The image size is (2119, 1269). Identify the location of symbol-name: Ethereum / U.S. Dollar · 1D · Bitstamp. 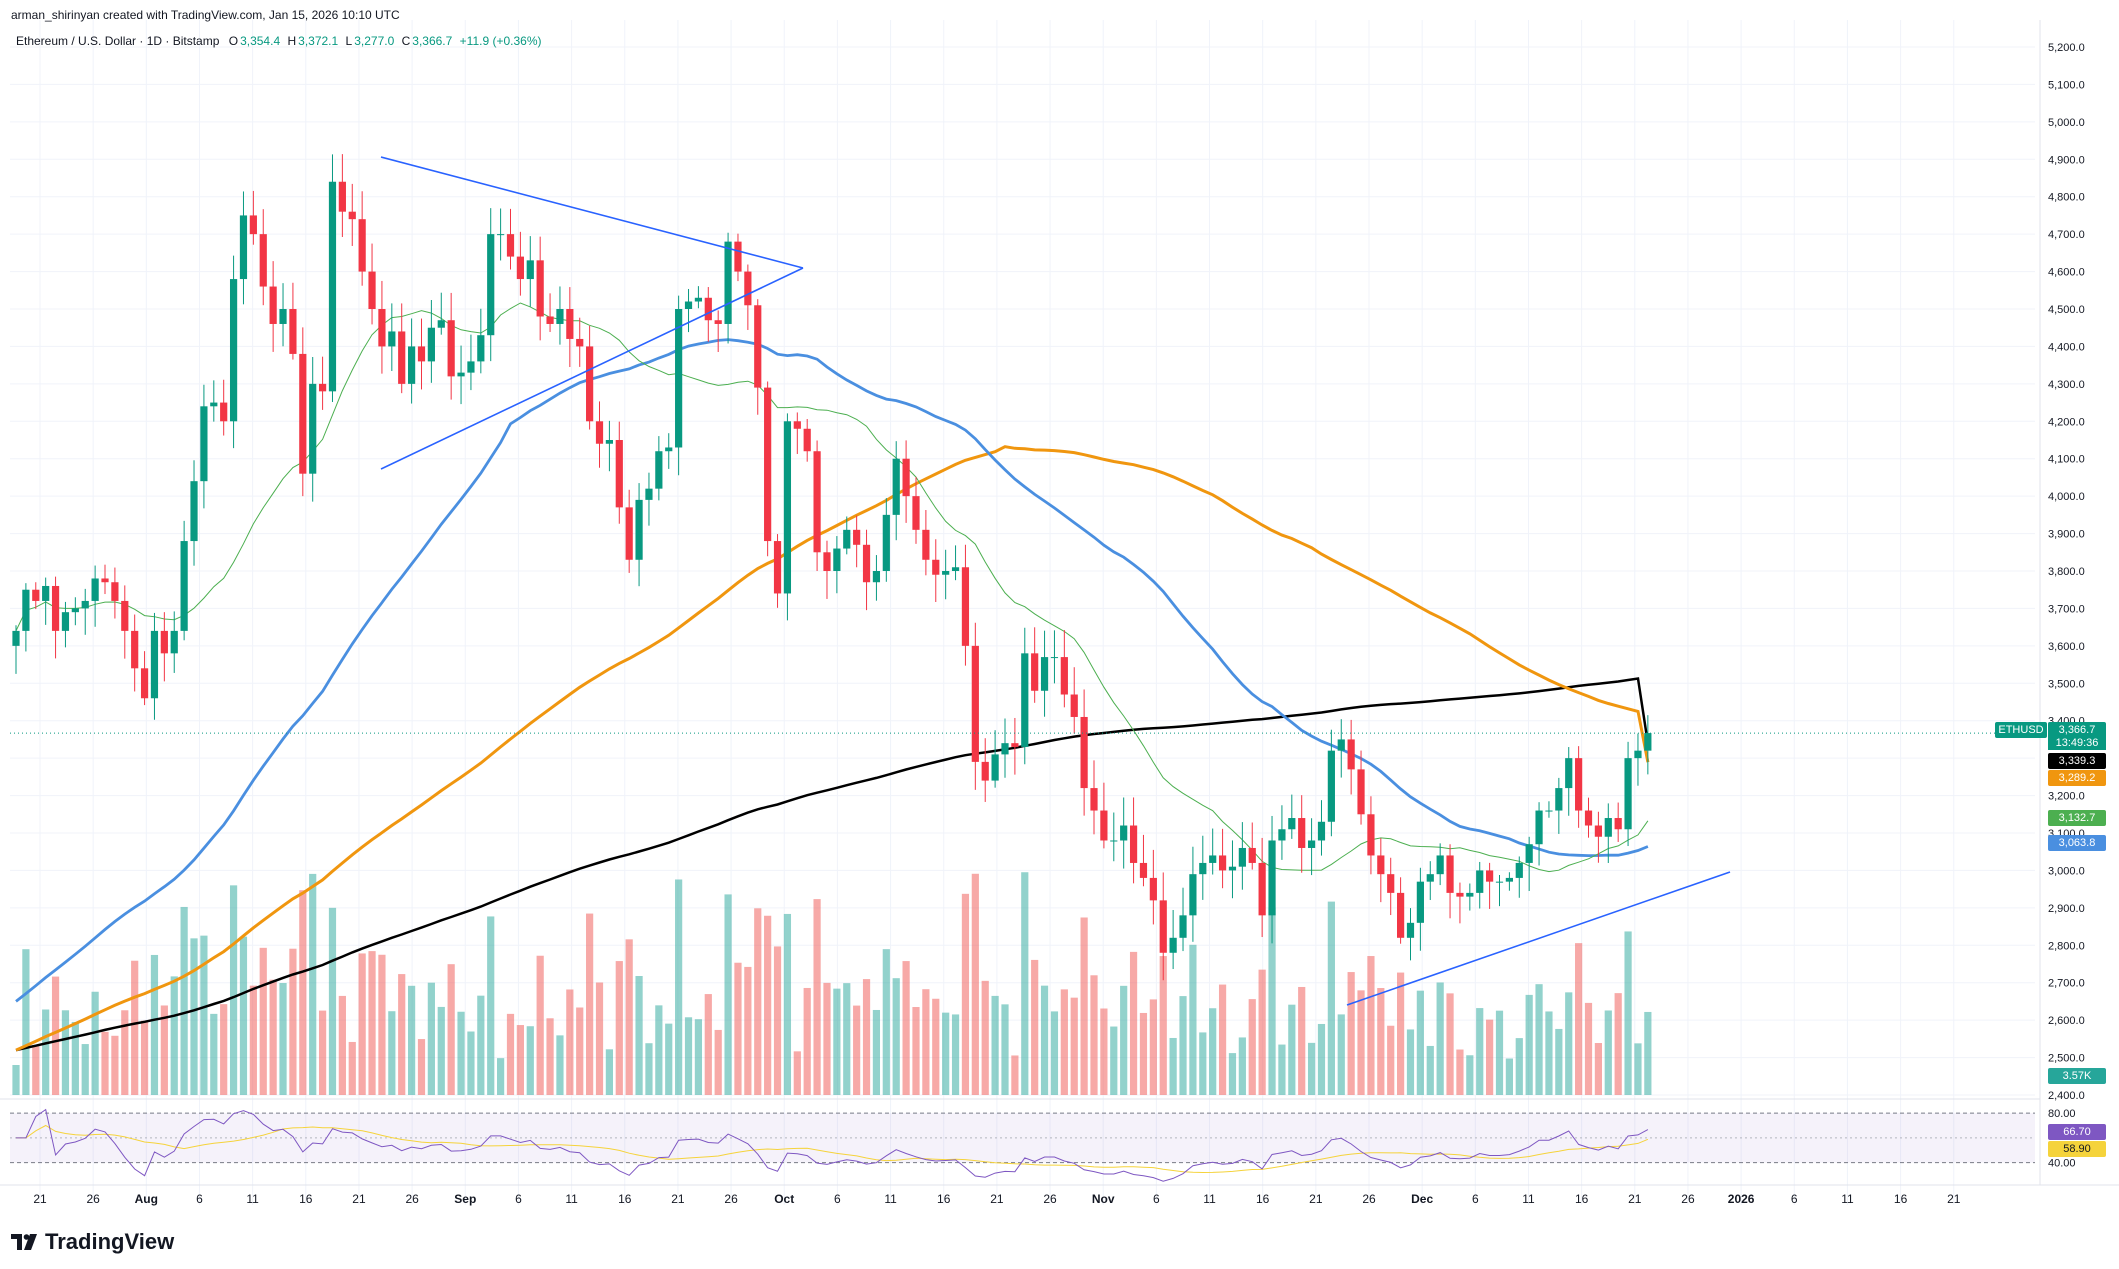
(118, 41).